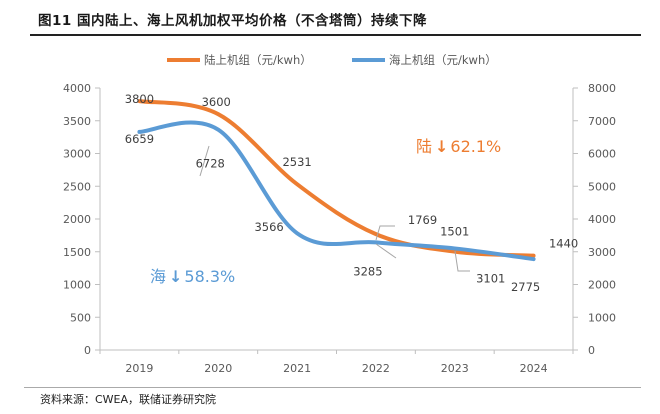 Image resolution: width=660 pixels, height=414 pixels. What do you see at coordinates (258, 60) in the screenshot?
I see `legend-label-onshore: 陆上机组（元/kwh）` at bounding box center [258, 60].